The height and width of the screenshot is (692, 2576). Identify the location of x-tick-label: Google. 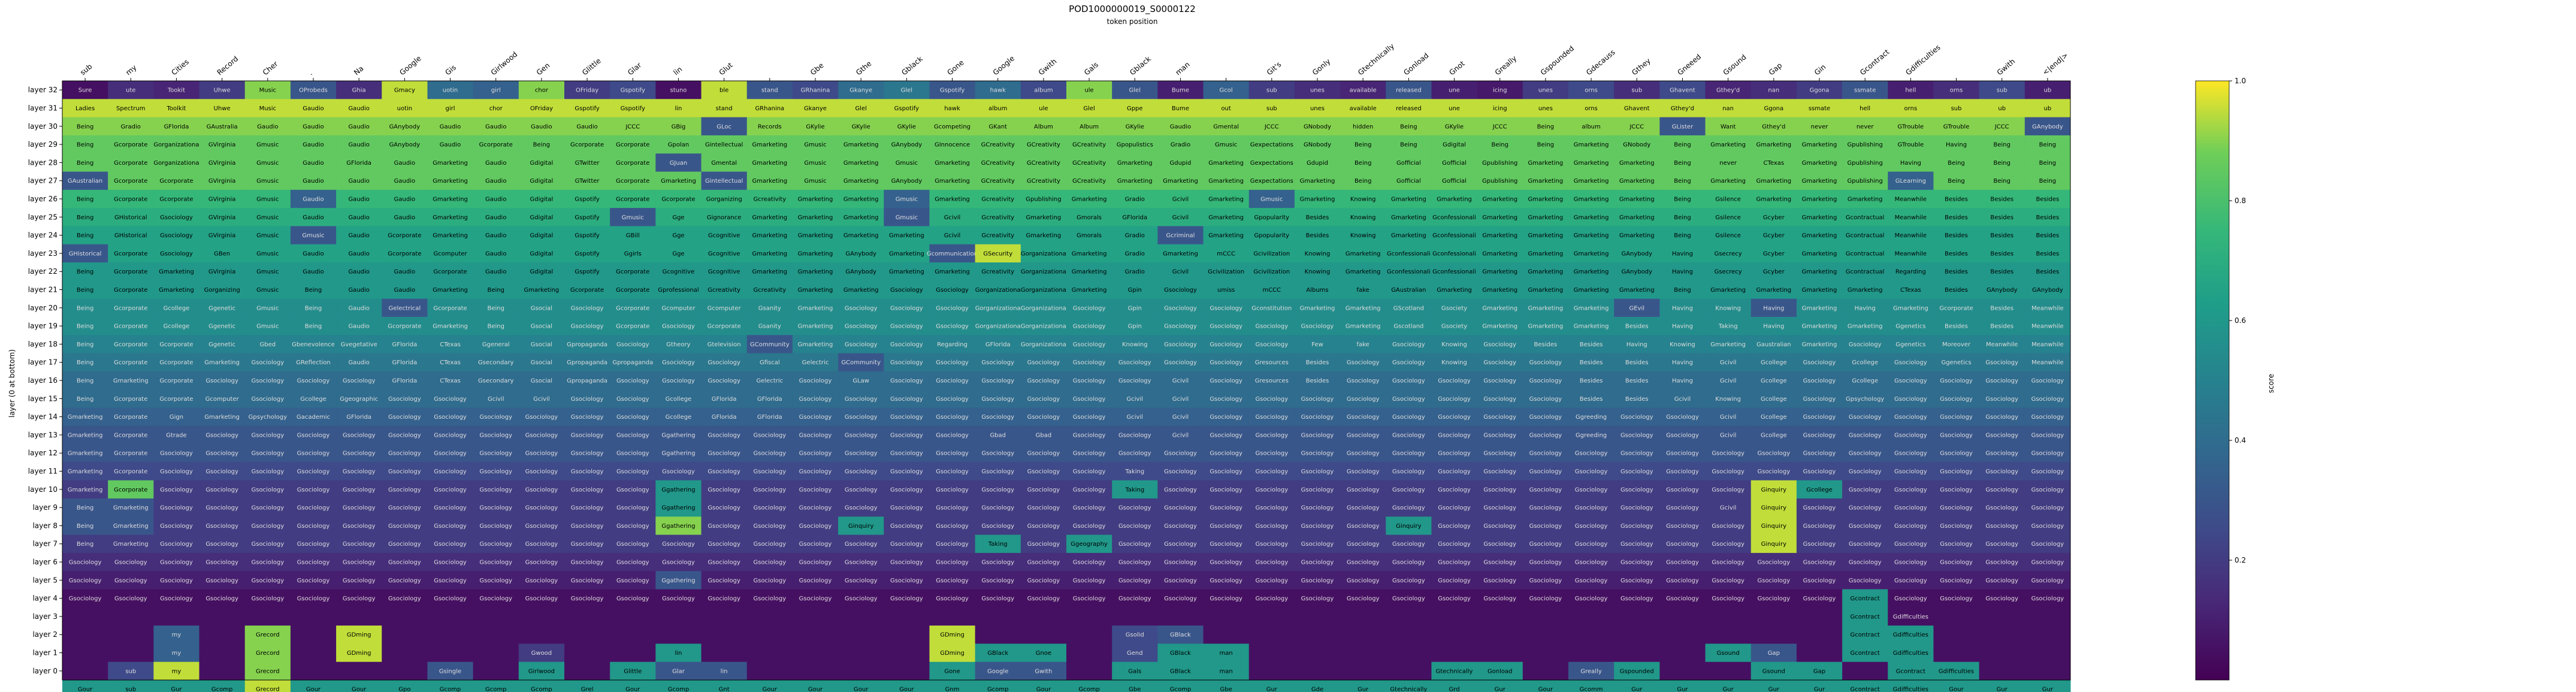
(410, 65).